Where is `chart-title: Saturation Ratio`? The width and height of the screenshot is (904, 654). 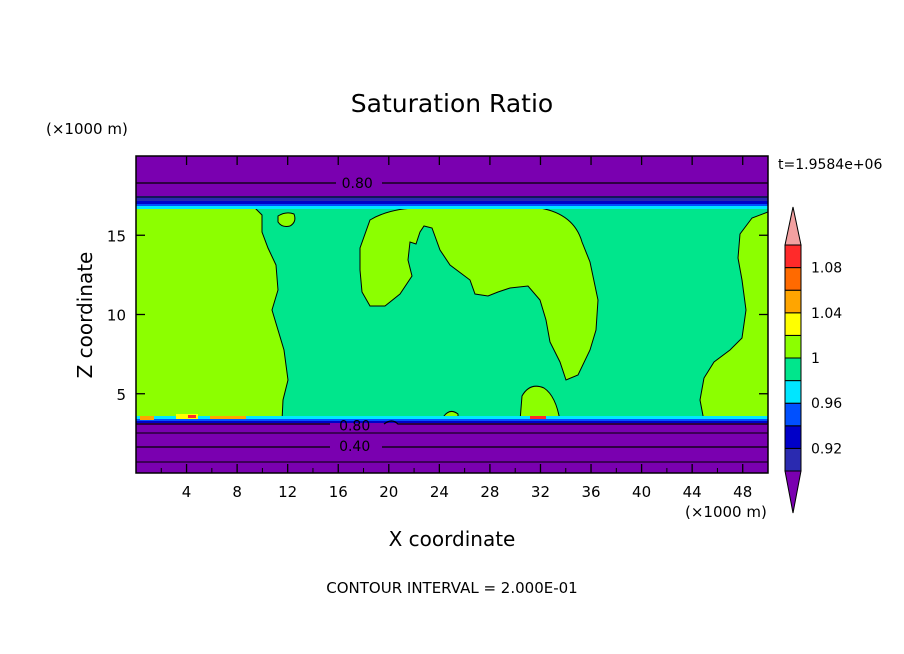
chart-title: Saturation Ratio is located at coordinates (452, 103).